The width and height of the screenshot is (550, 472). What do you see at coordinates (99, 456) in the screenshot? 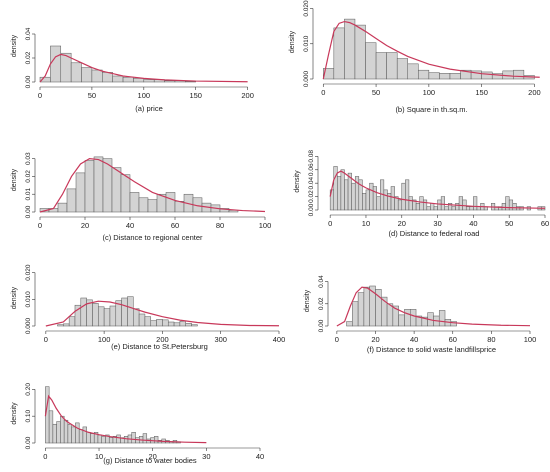
I see `x-tick-label: 10` at bounding box center [99, 456].